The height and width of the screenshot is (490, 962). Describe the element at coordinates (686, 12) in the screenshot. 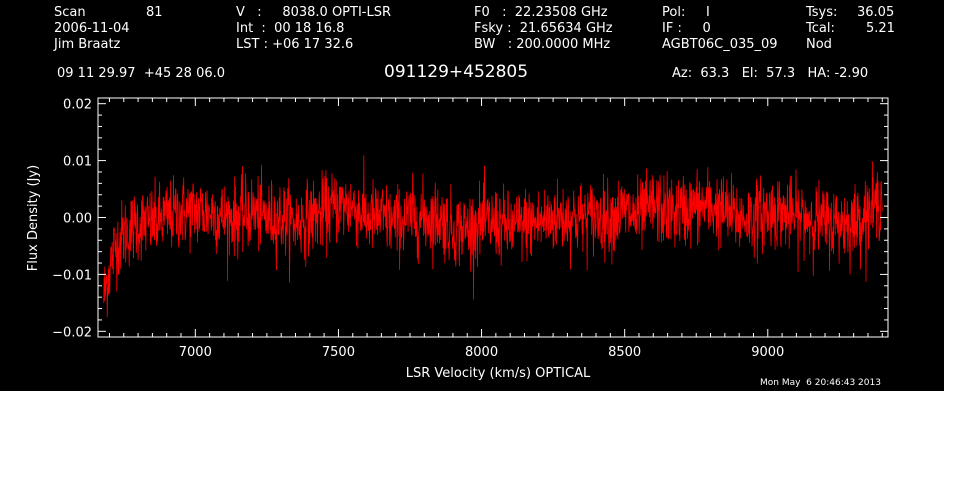

I see `pol-line: Pol: I` at that location.